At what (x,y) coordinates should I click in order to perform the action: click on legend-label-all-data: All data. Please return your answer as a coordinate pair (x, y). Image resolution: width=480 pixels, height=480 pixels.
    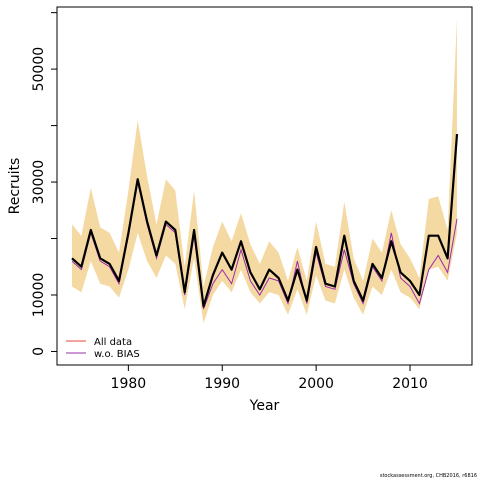
    Looking at the image, I should click on (113, 342).